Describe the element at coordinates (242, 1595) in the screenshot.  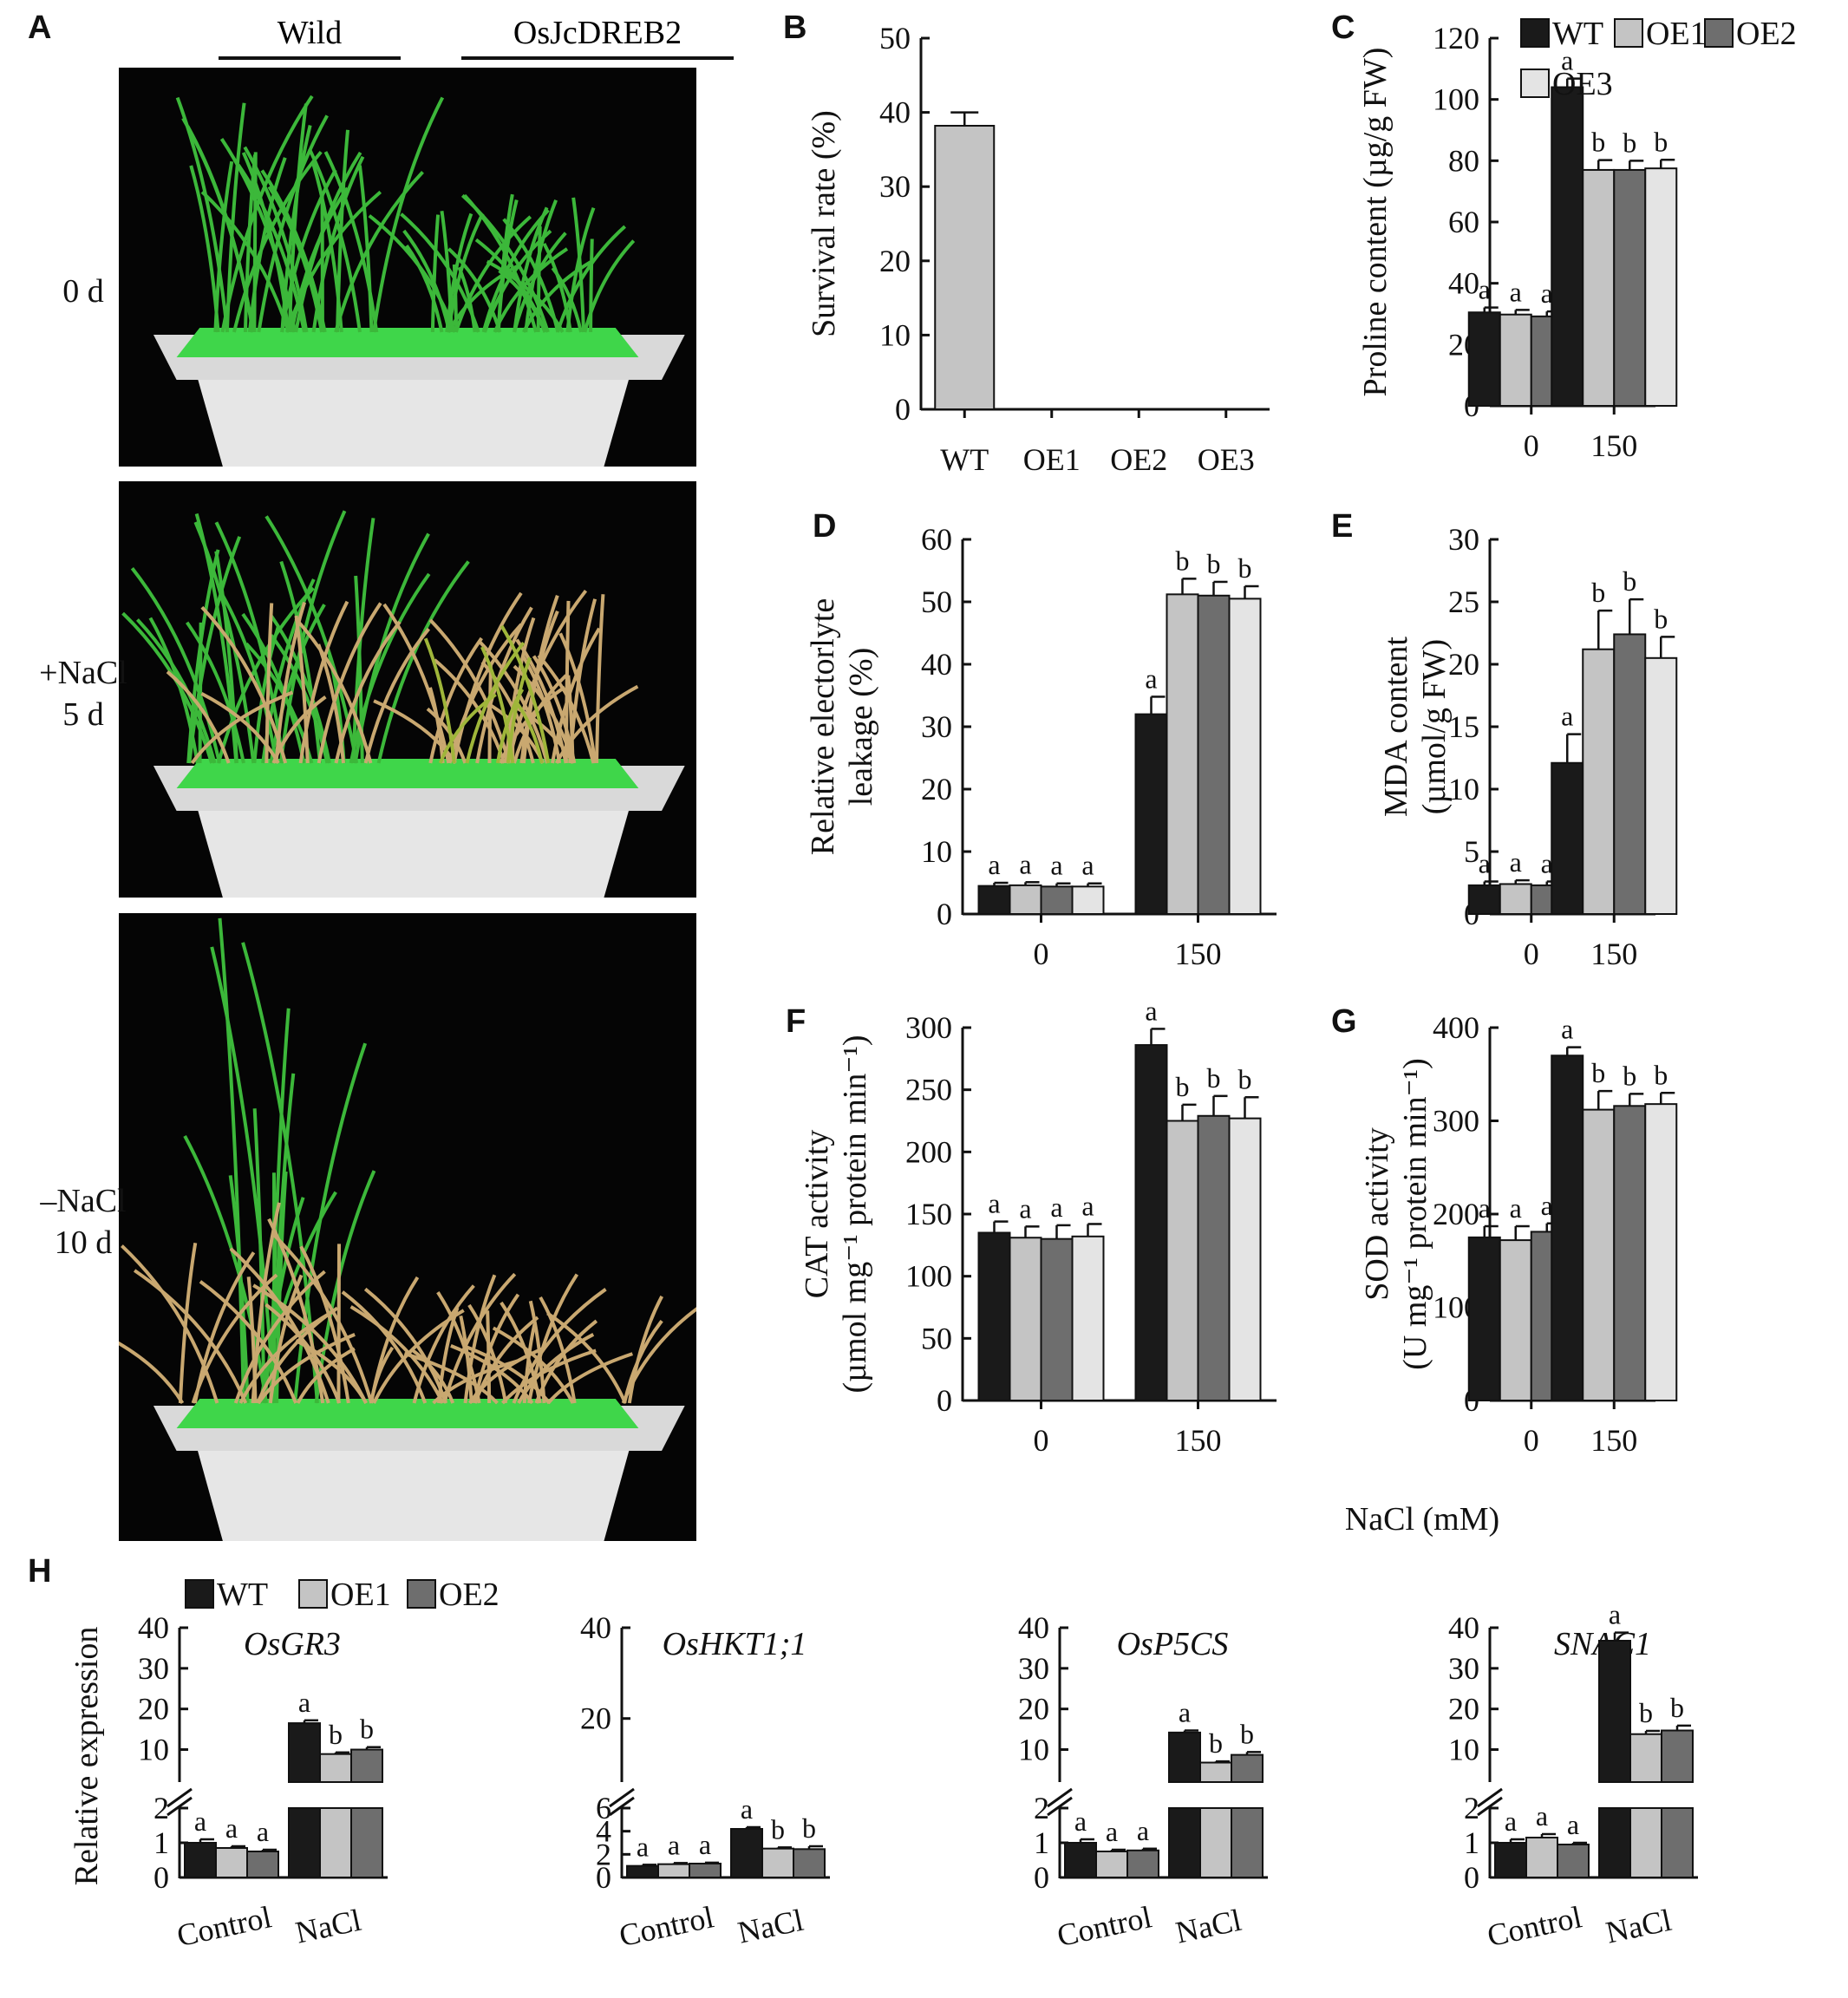
I see `legend-label: WT` at that location.